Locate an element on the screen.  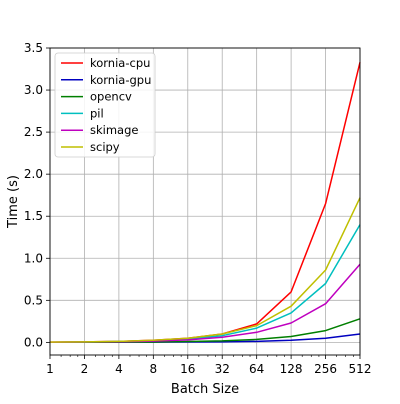
x-tick-label: 1 is located at coordinates (50, 369).